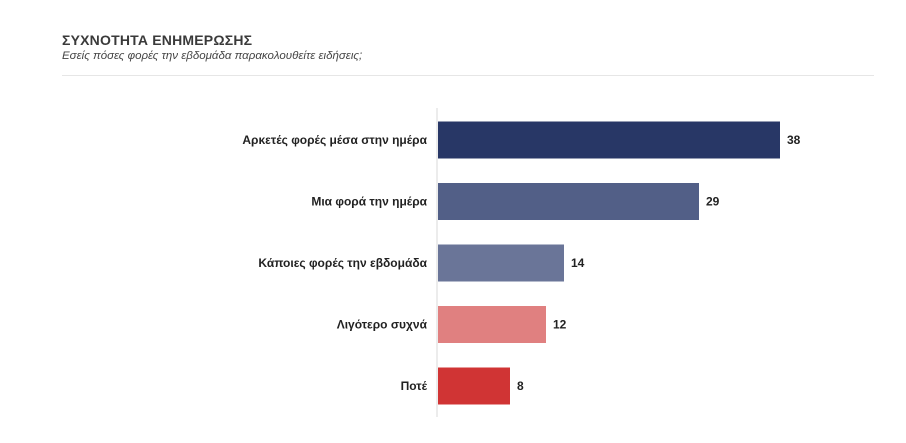 Image resolution: width=906 pixels, height=443 pixels. Describe the element at coordinates (157, 40) in the screenshot. I see `chart-title: ΣΥΧΝΟΤΗΤΑ ΕΝΗΜΕΡΩΣΗΣ` at that location.